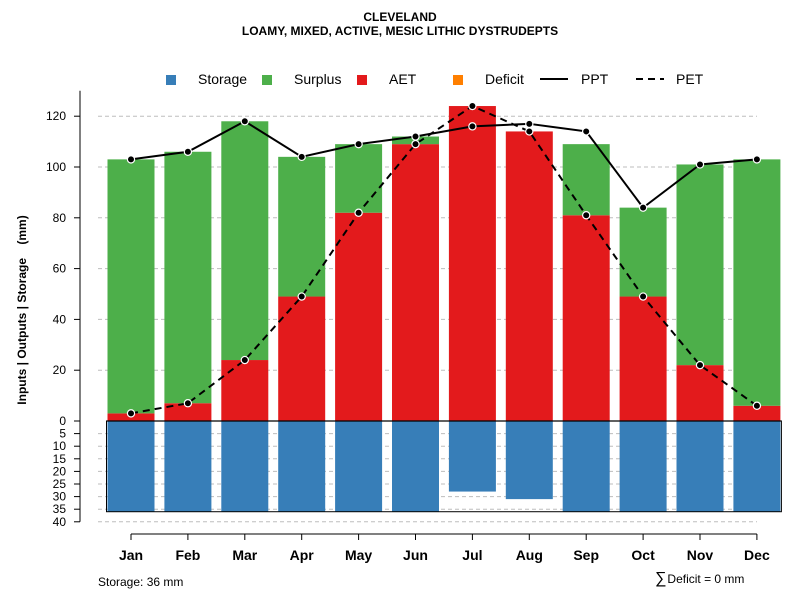 The width and height of the screenshot is (800, 600). What do you see at coordinates (188, 466) in the screenshot?
I see `bar-storage-feb` at bounding box center [188, 466].